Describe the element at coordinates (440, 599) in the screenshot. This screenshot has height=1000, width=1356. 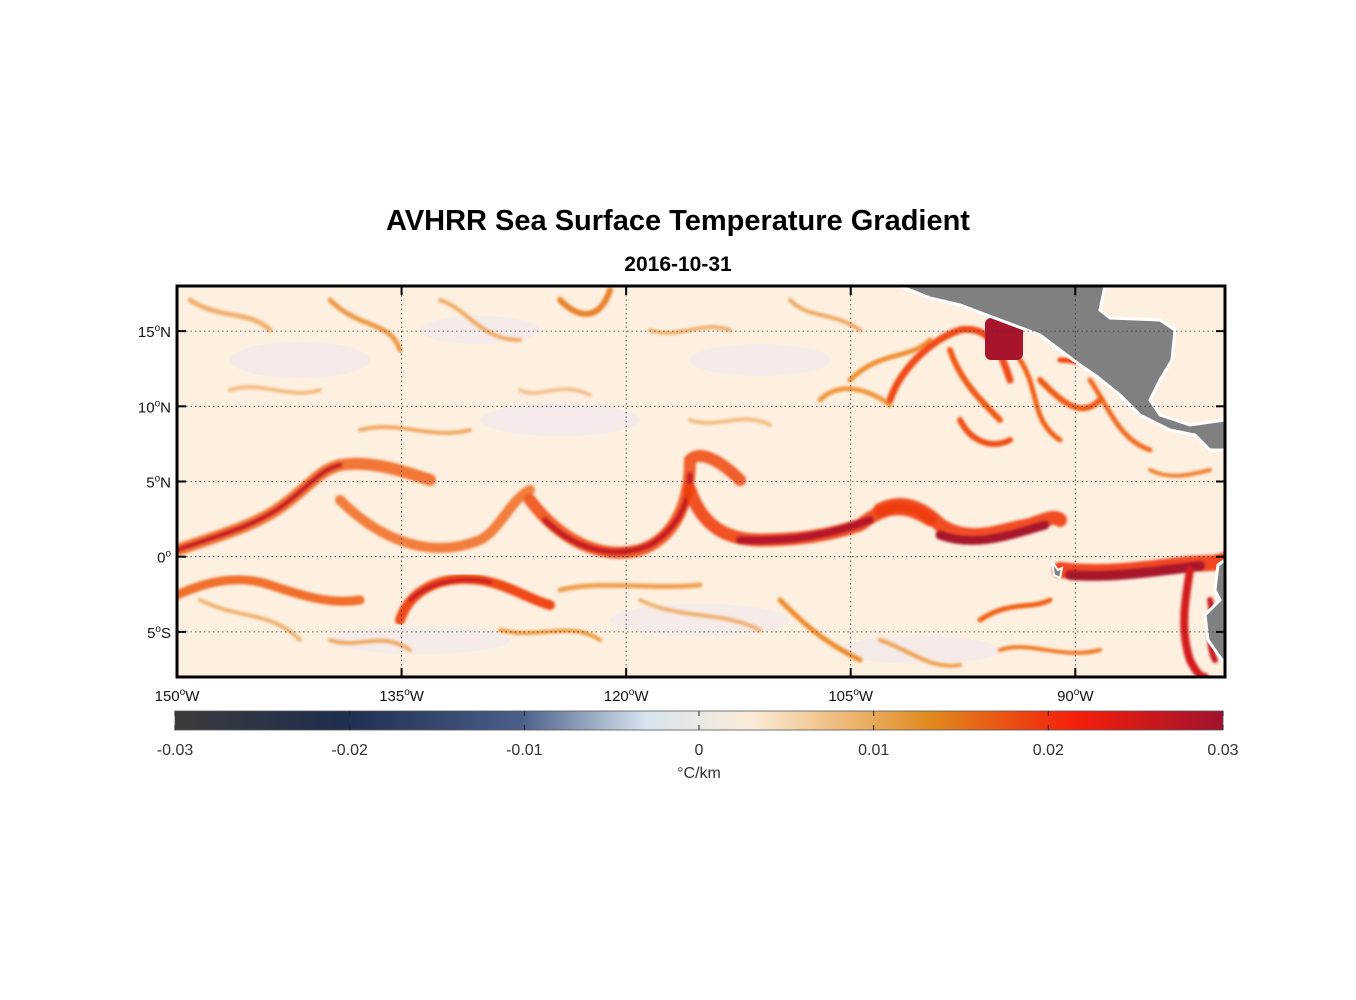
I see `equatorial-front-south` at that location.